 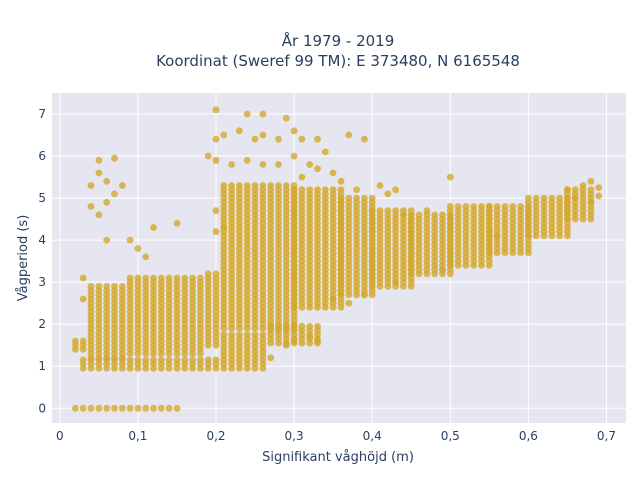 I want to click on x-tick-label: 0,5, so click(x=450, y=436).